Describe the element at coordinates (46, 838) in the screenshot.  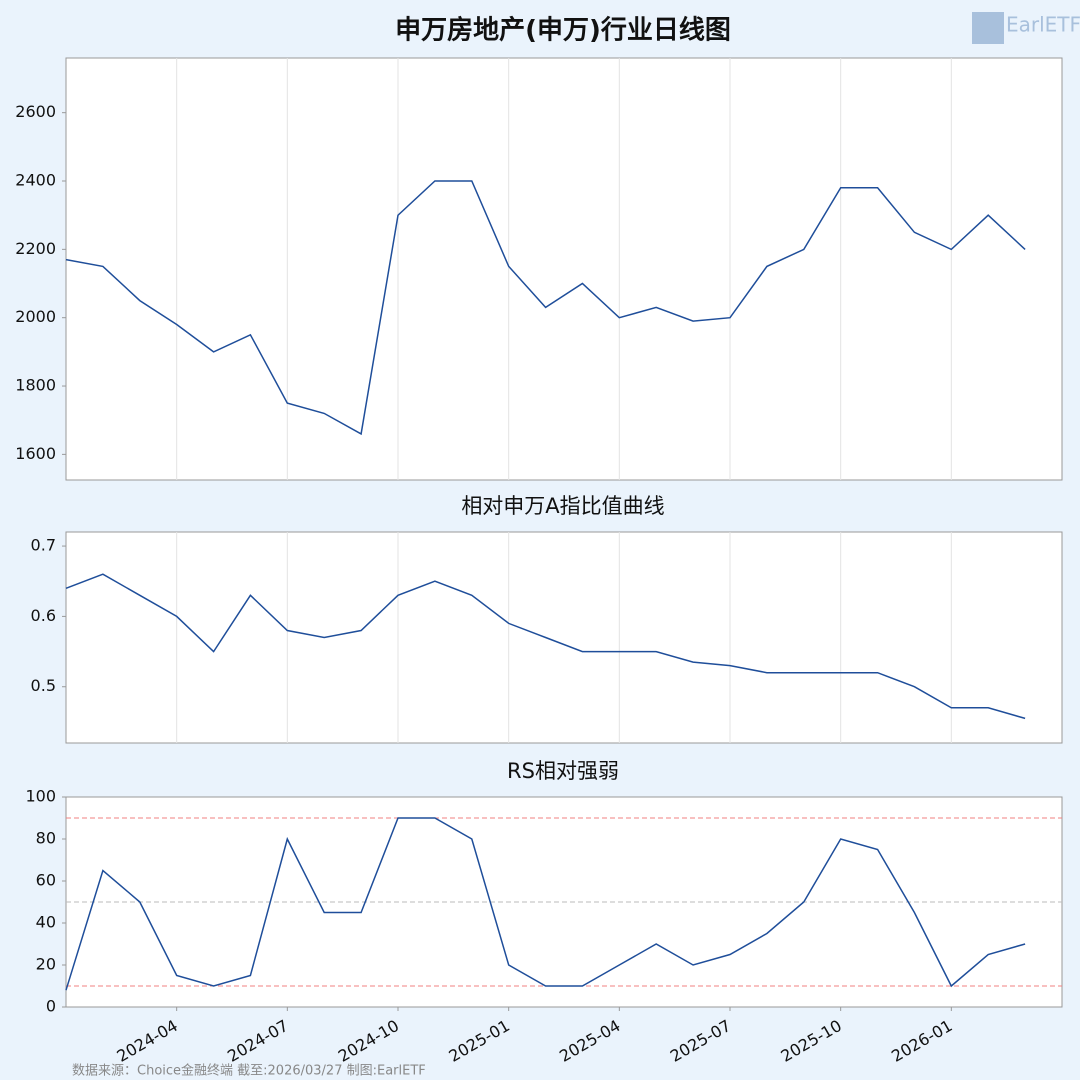
I see `y-tick-label: 80` at that location.